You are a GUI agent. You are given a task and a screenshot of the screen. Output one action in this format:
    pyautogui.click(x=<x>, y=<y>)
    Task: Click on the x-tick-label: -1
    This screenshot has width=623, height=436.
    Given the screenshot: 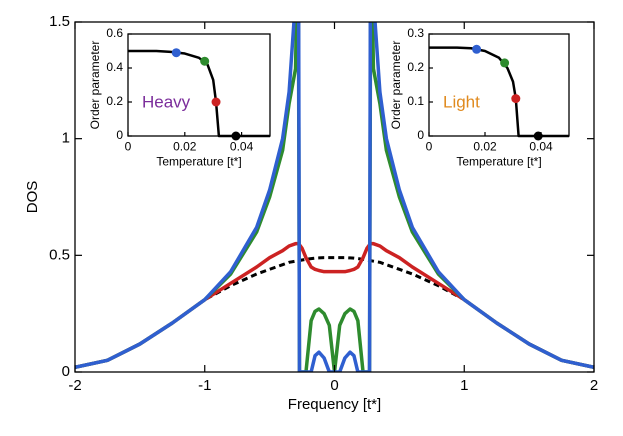 What is the action you would take?
    pyautogui.click(x=204, y=385)
    